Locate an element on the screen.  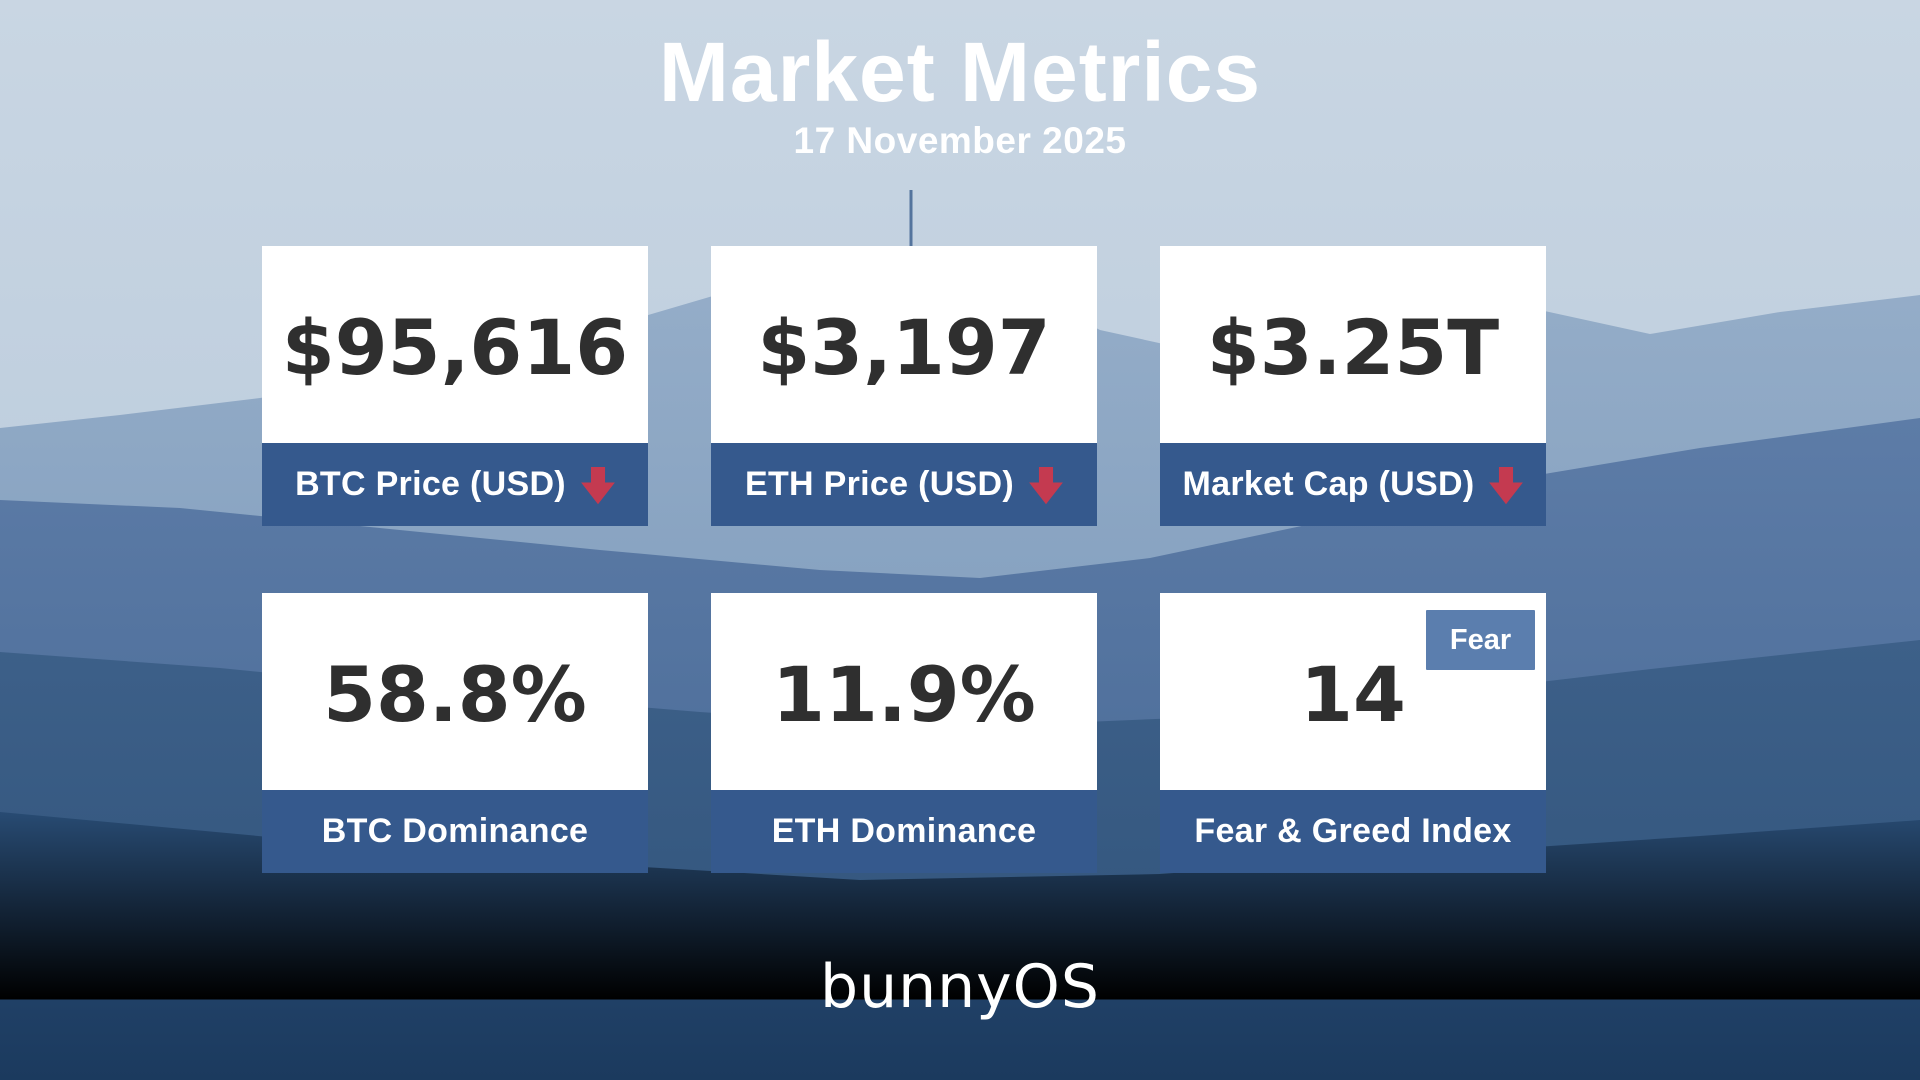
eth-dominance-label: ETH Dominance is located at coordinates (904, 831).